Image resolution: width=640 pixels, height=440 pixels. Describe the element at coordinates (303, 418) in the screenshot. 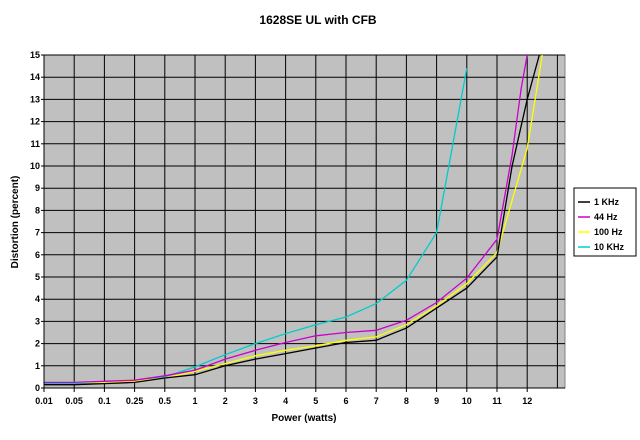

I see `x-axis-label: Power (watts)` at that location.